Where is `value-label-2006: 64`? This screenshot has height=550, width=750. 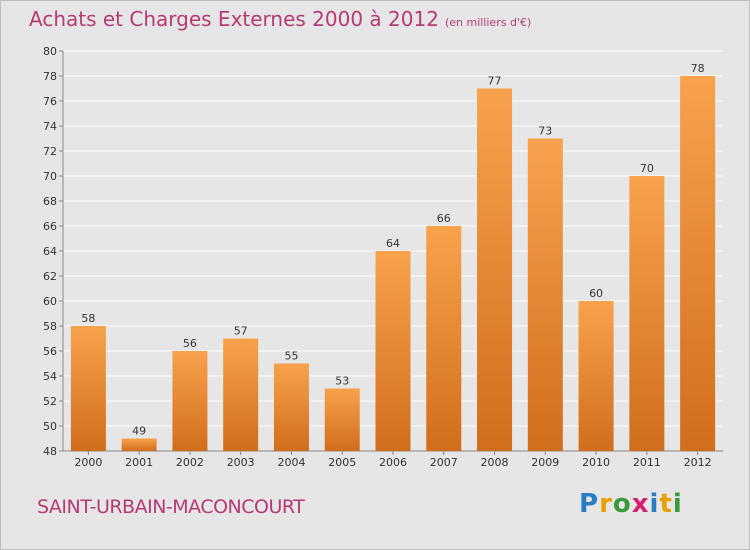
value-label-2006: 64 is located at coordinates (393, 243).